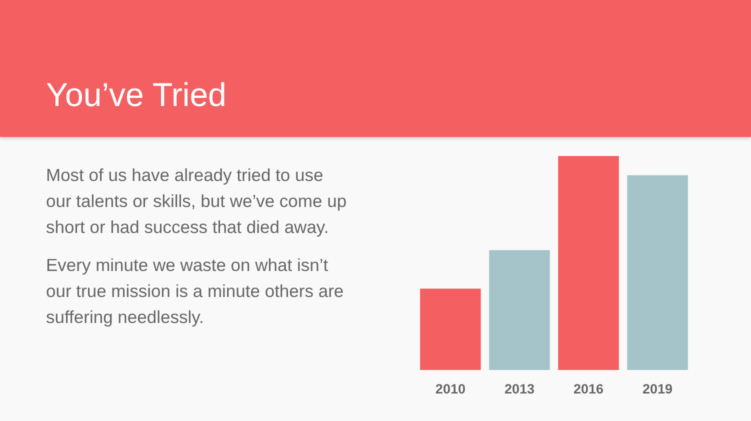 The height and width of the screenshot is (421, 751). Describe the element at coordinates (136, 95) in the screenshot. I see `text: You’ve Tried` at that location.